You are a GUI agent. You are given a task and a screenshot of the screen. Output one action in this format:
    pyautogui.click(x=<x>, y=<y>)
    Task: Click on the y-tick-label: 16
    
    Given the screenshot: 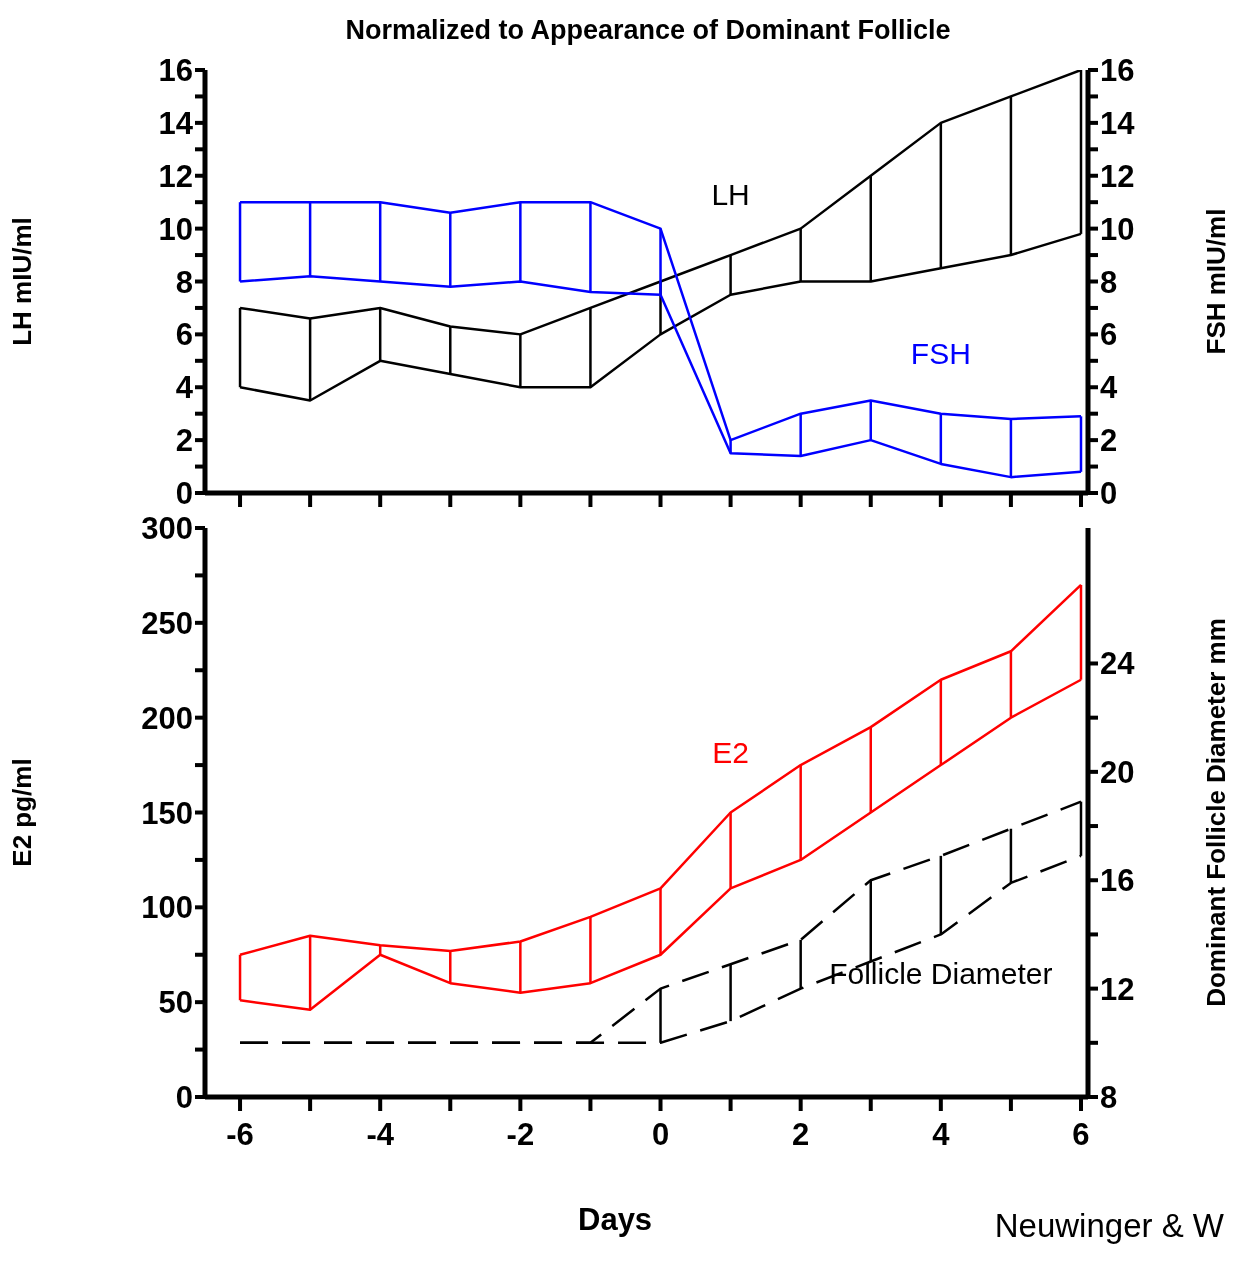 What is the action you would take?
    pyautogui.click(x=175, y=71)
    